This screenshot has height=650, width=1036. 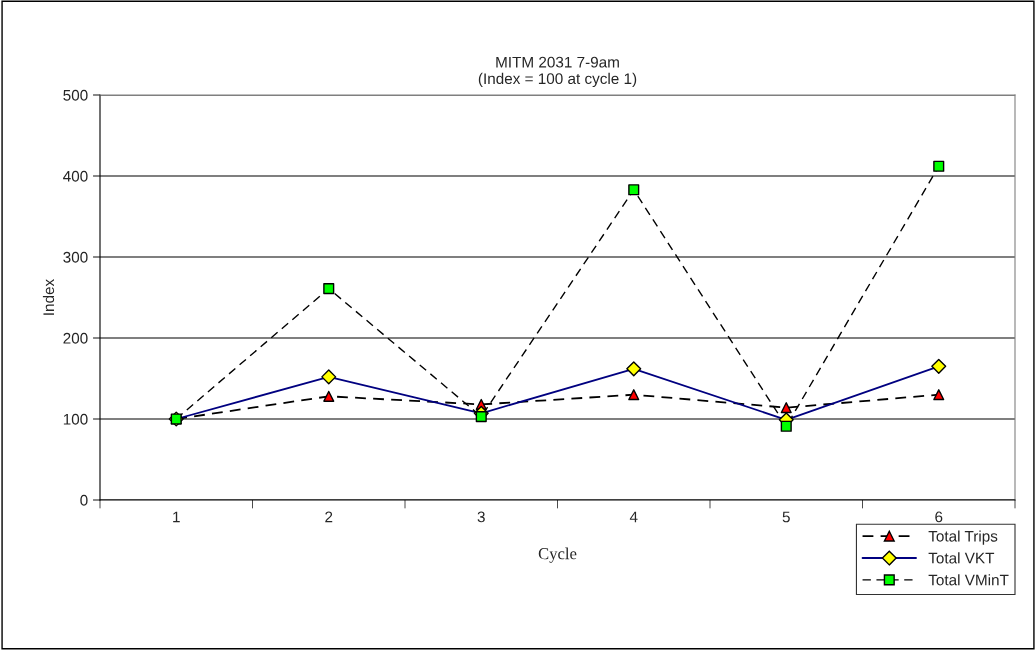 What do you see at coordinates (557, 72) in the screenshot?
I see `chart-title: MITM 2031 7-9am (Index = 100 at cycle 1)` at bounding box center [557, 72].